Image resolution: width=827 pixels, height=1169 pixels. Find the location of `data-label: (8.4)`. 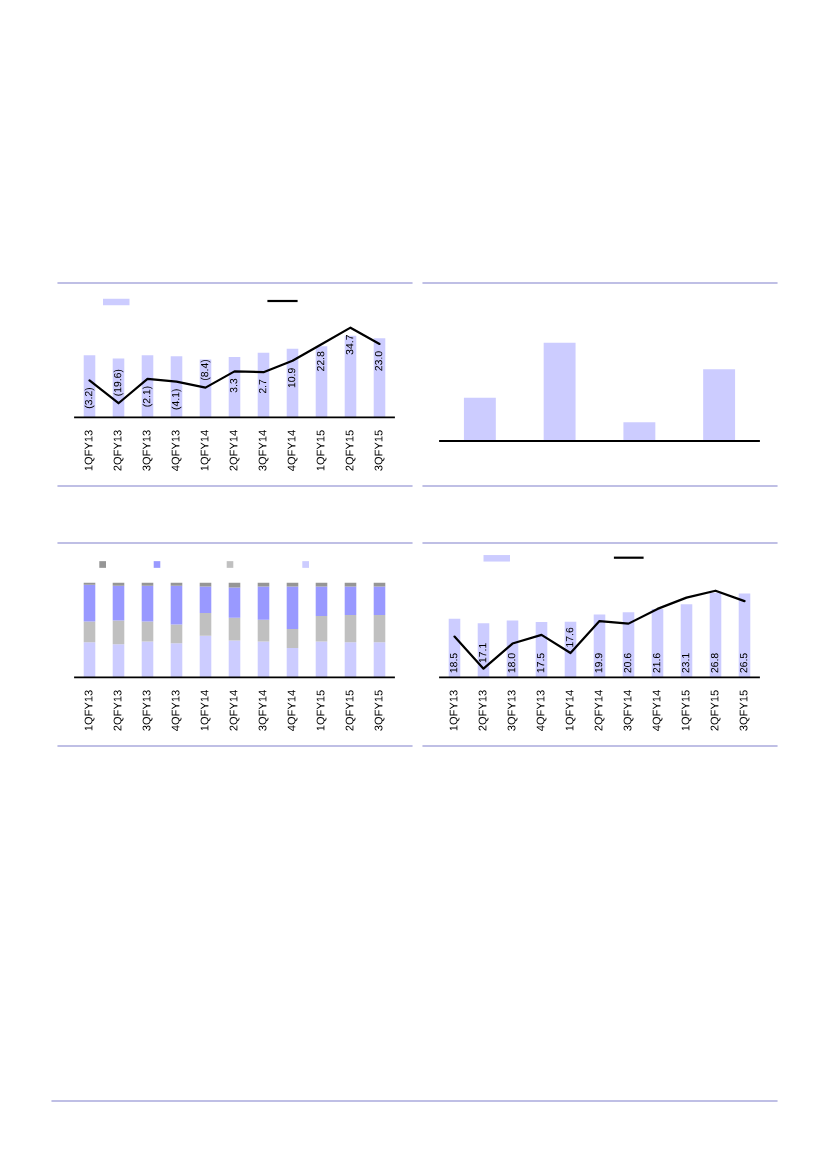

data-label: (8.4) is located at coordinates (205, 370).